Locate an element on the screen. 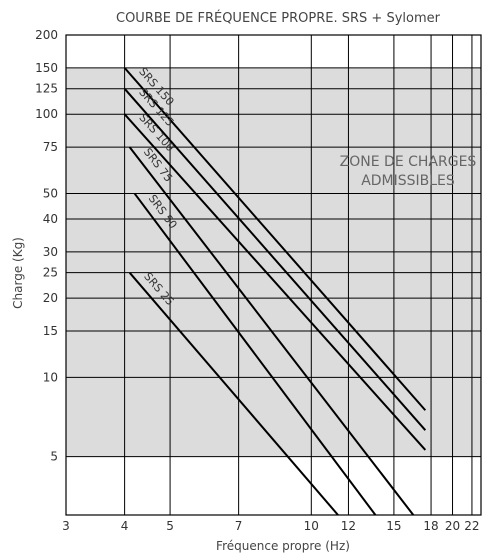  y-tick-label: 100 is located at coordinates (46, 114).